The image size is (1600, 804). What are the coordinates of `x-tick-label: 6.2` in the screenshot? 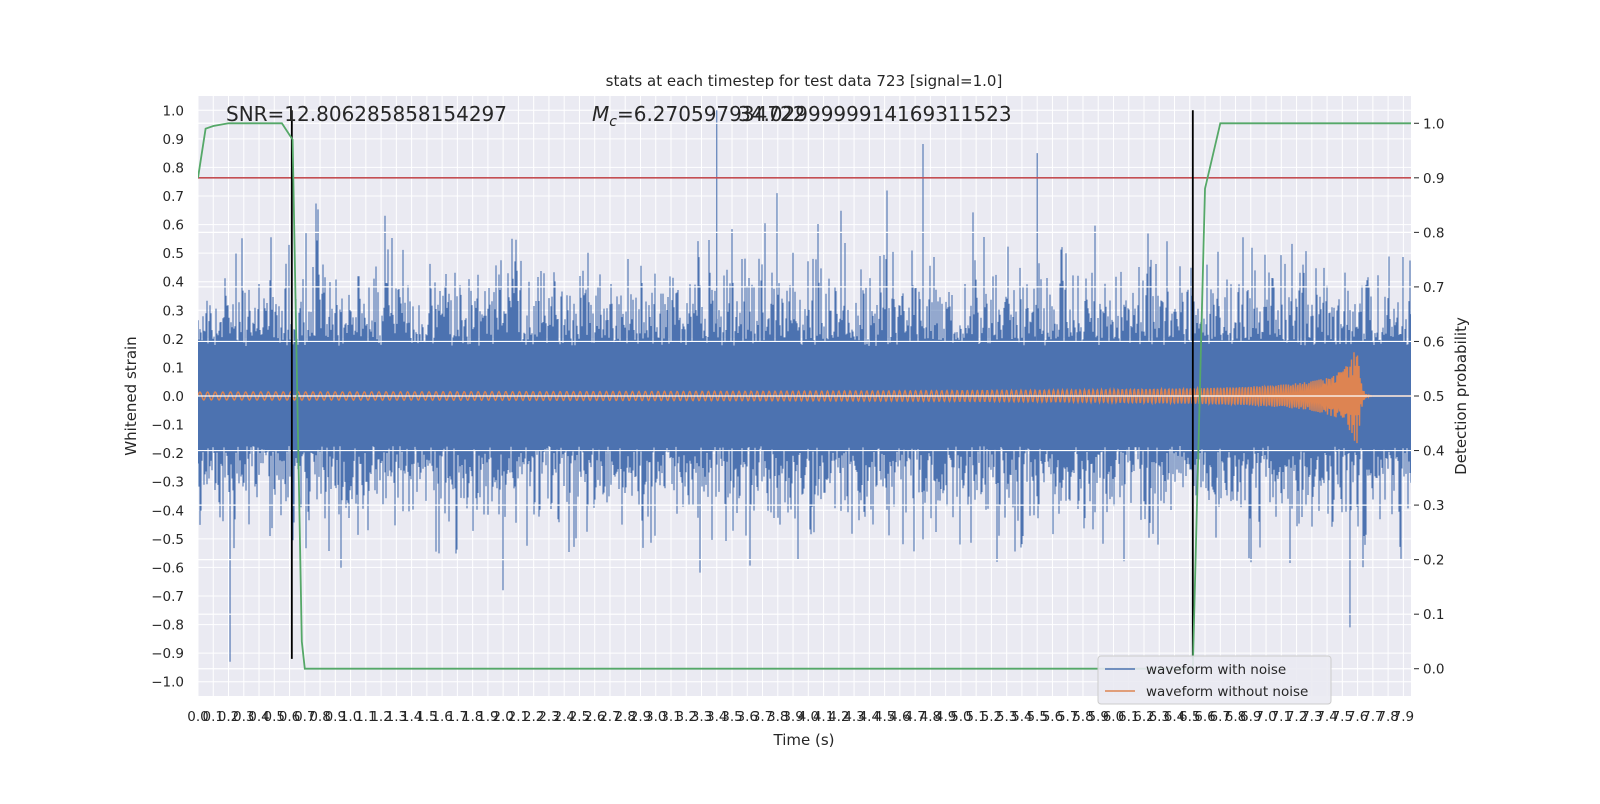 It's located at (1143, 717).